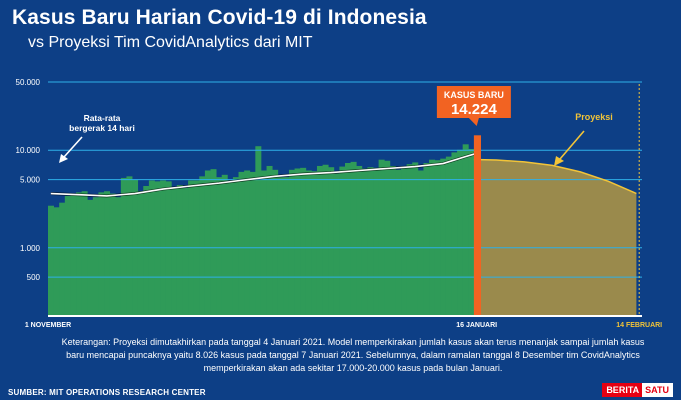 This screenshot has height=400, width=681. What do you see at coordinates (473, 122) in the screenshot?
I see `highlight-callout-pointer` at bounding box center [473, 122].